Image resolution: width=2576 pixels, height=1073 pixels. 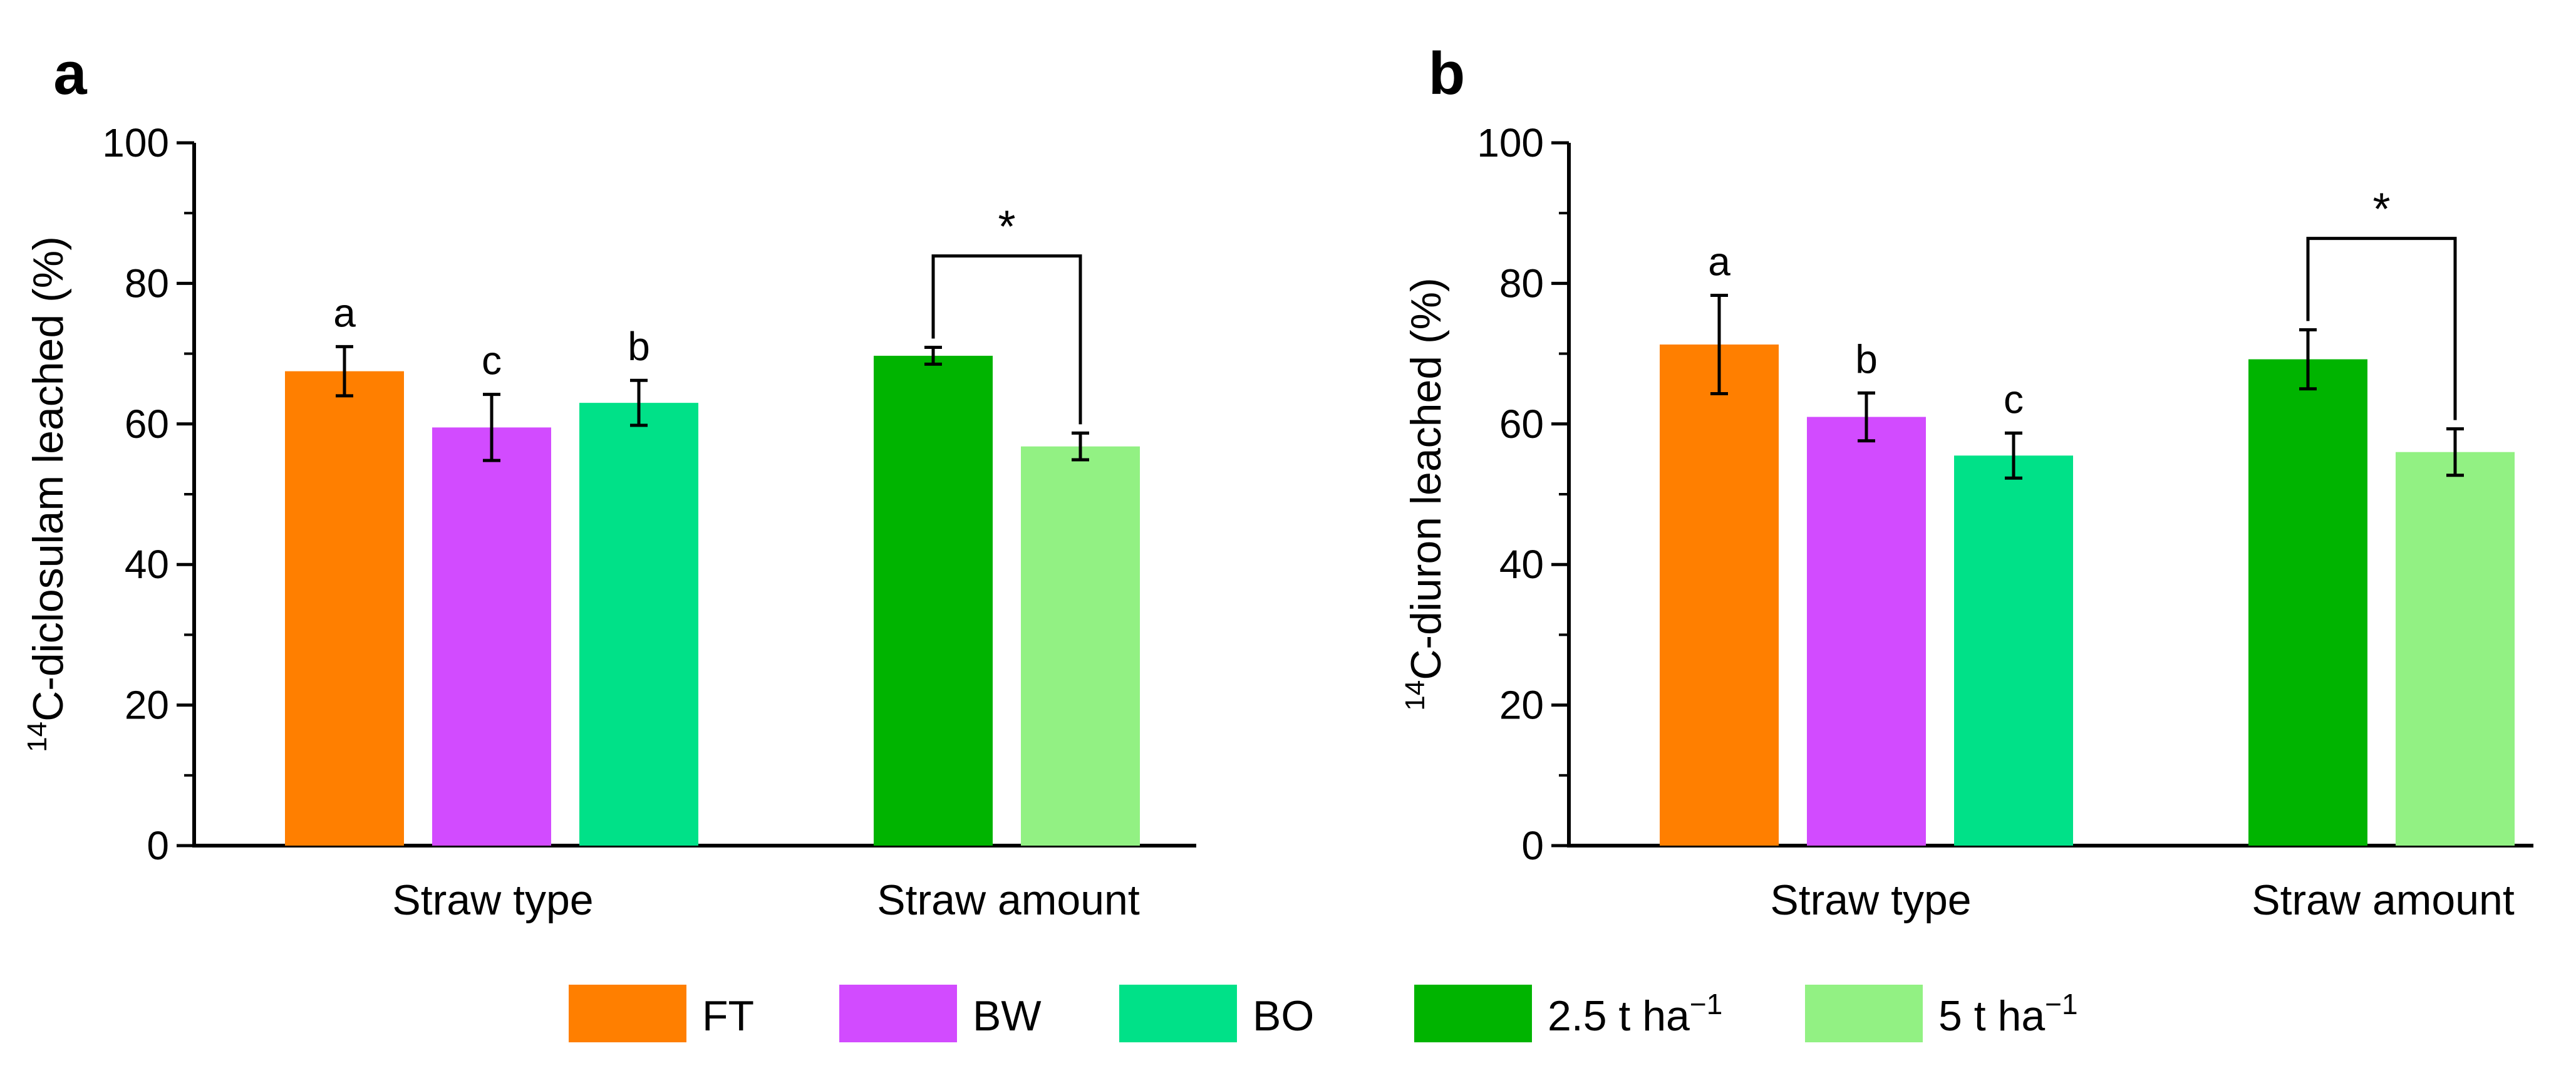 I want to click on legend-label: FT, so click(x=728, y=1016).